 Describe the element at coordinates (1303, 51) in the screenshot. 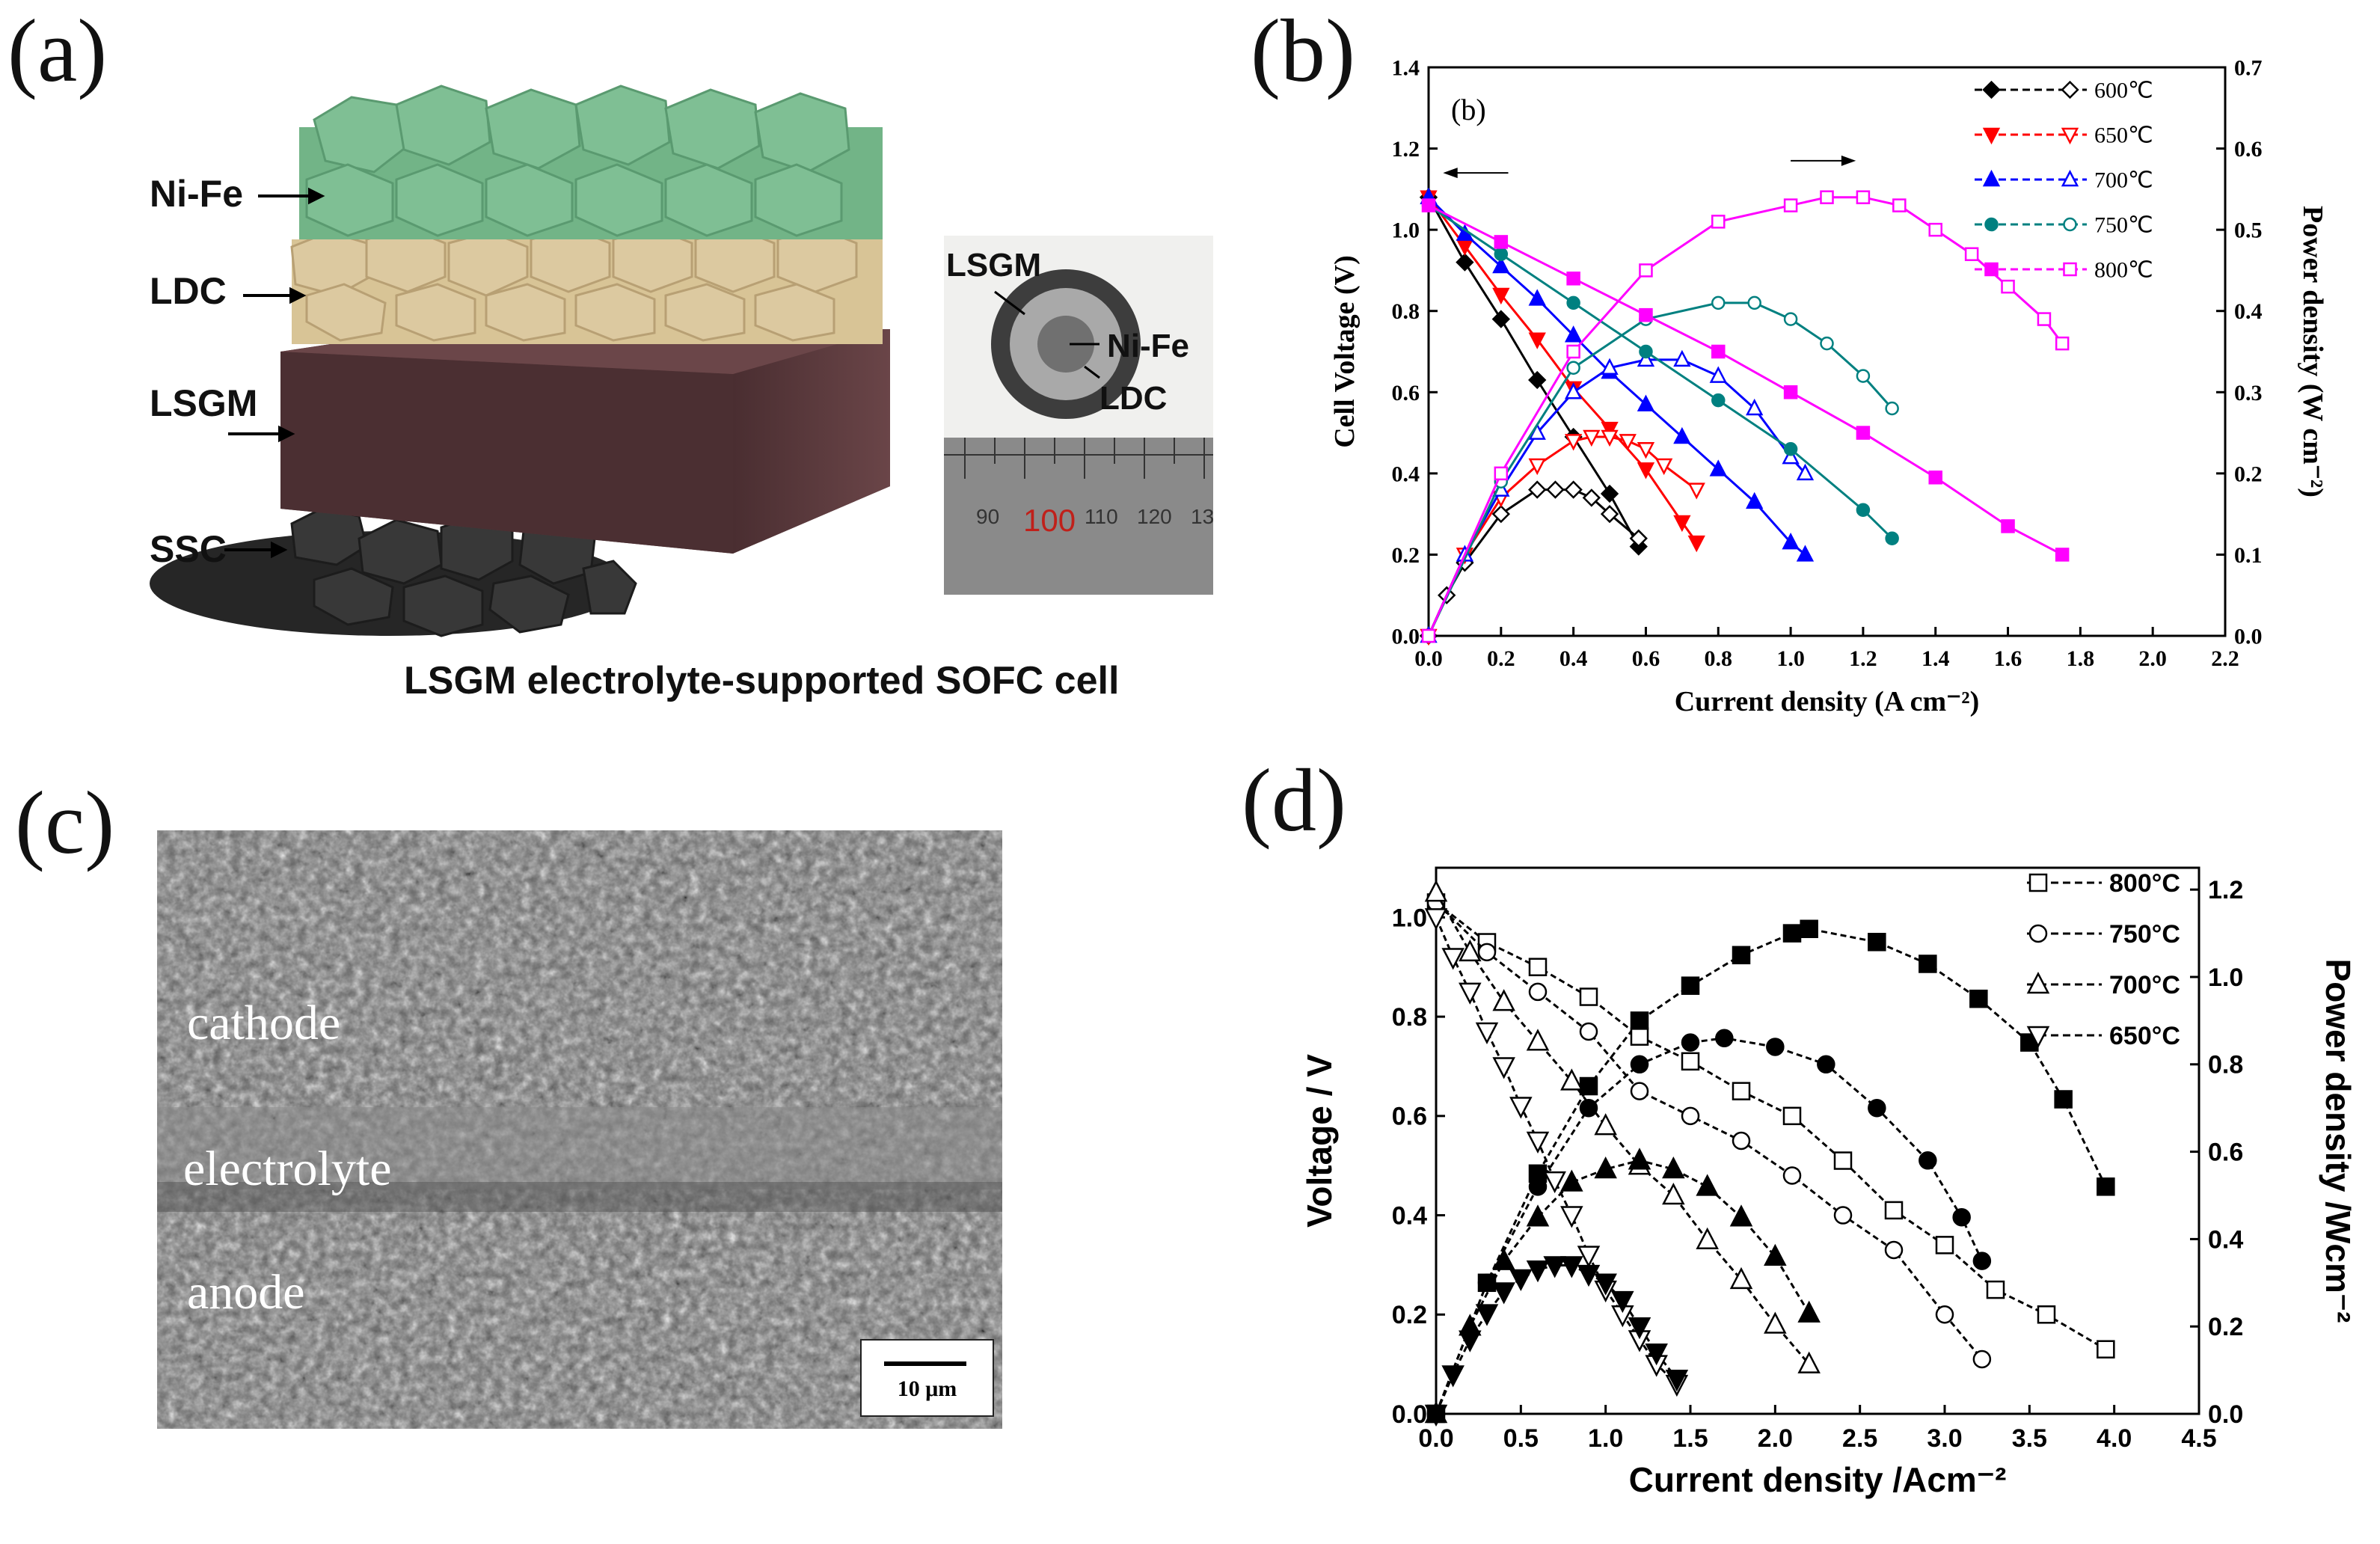

I see `panel-label-b: (b)` at that location.